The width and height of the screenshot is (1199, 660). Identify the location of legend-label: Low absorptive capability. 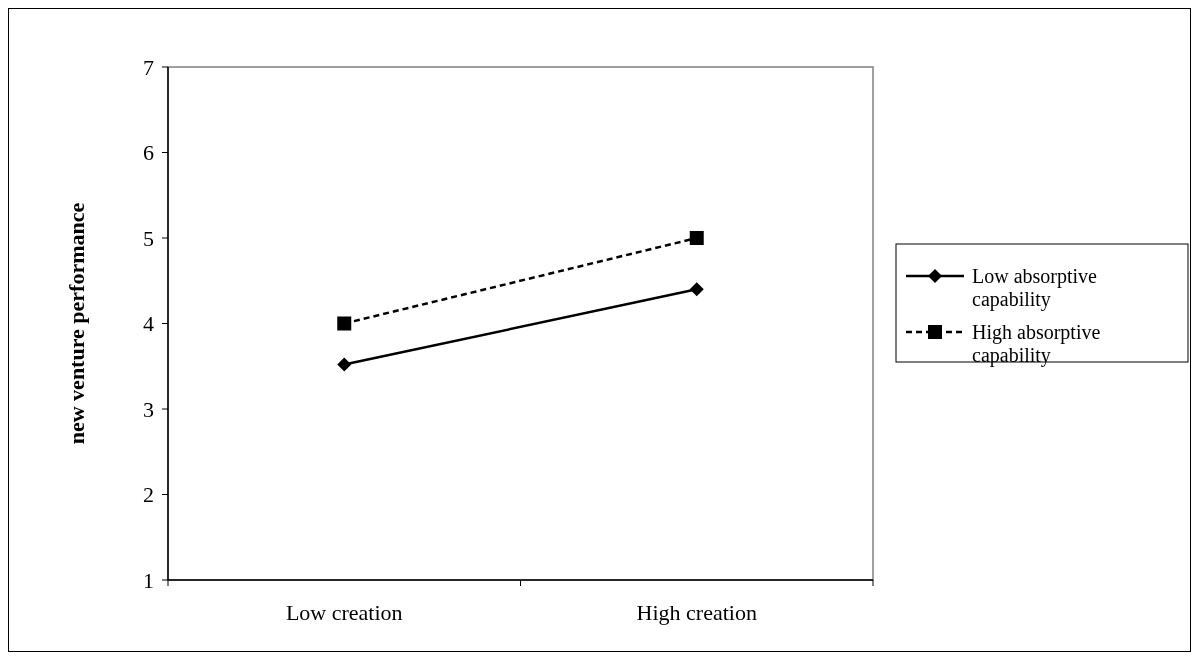
(1035, 288).